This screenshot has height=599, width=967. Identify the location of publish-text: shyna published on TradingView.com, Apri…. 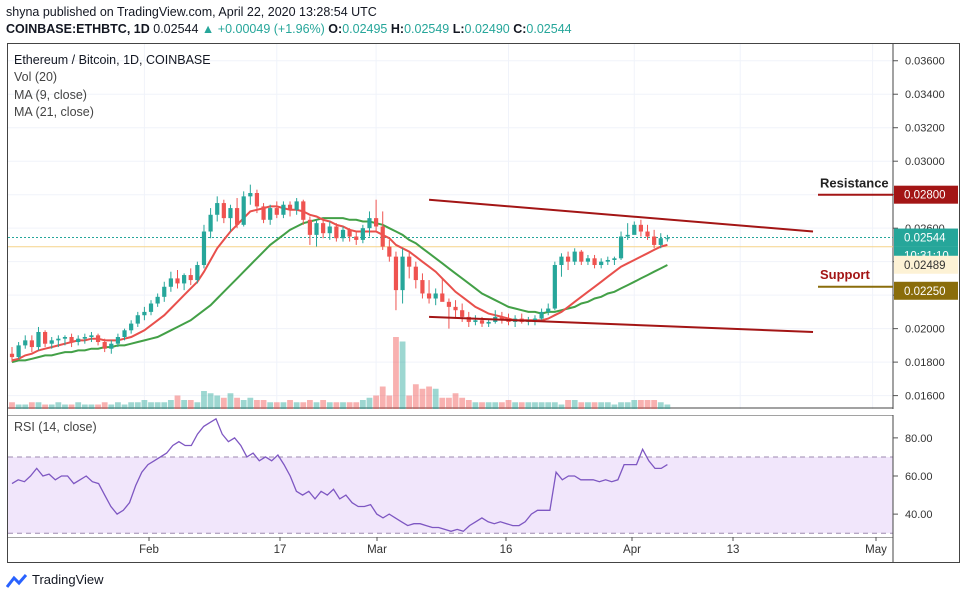
(191, 12).